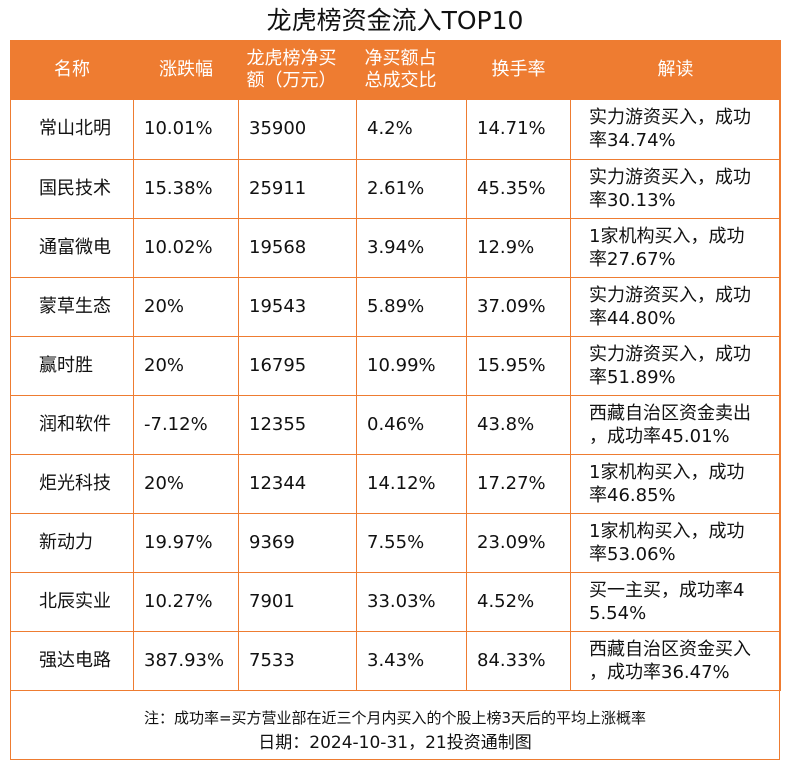 The image size is (790, 770). What do you see at coordinates (518, 70) in the screenshot?
I see `header-turnover: 换手率` at bounding box center [518, 70].